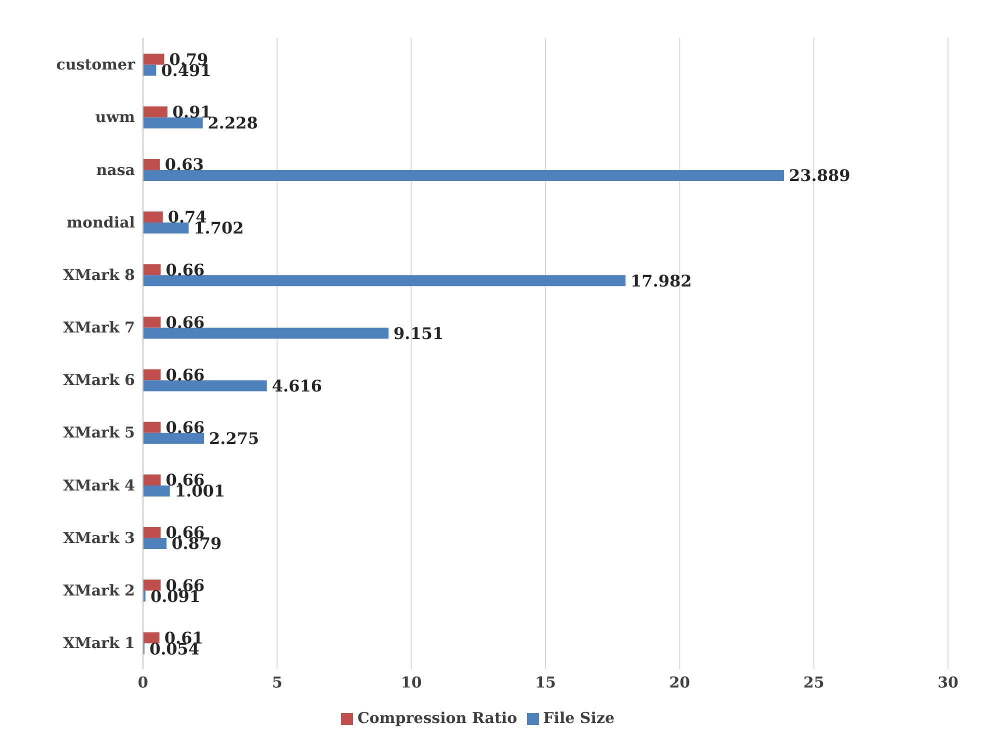  I want to click on legend-label: Compression Ratio, so click(437, 718).